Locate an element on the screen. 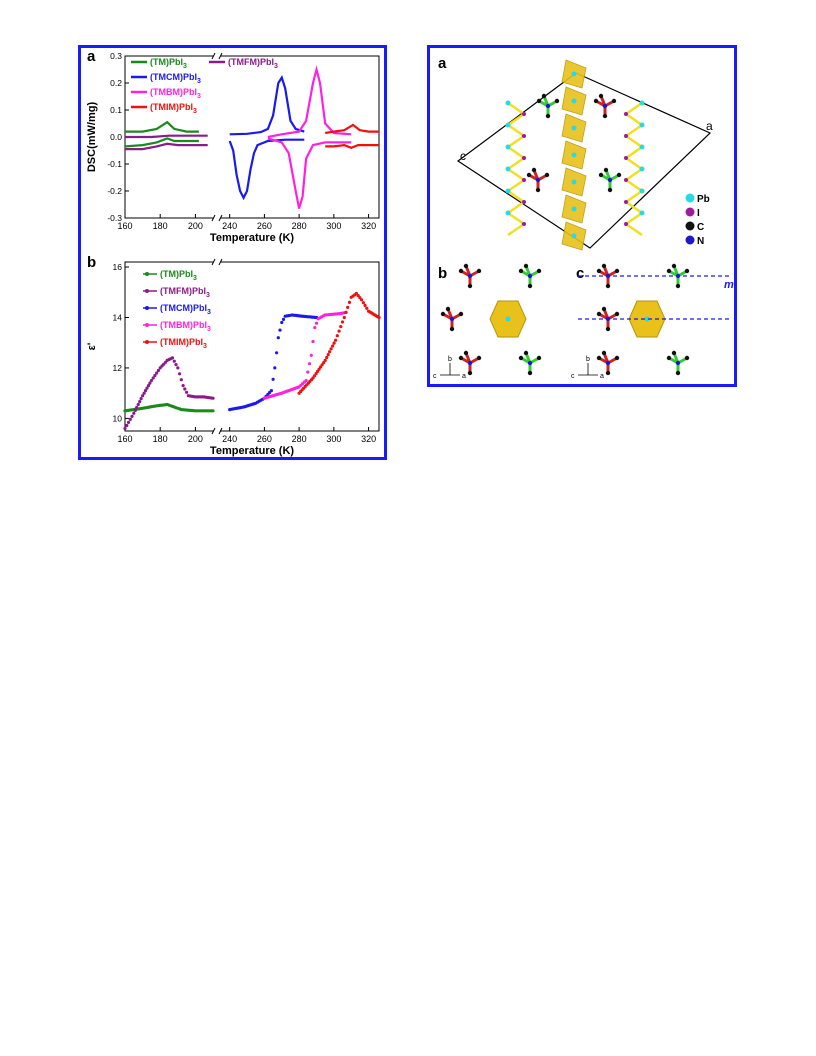 The height and width of the screenshot is (1056, 816). legend-label: C is located at coordinates (700, 227).